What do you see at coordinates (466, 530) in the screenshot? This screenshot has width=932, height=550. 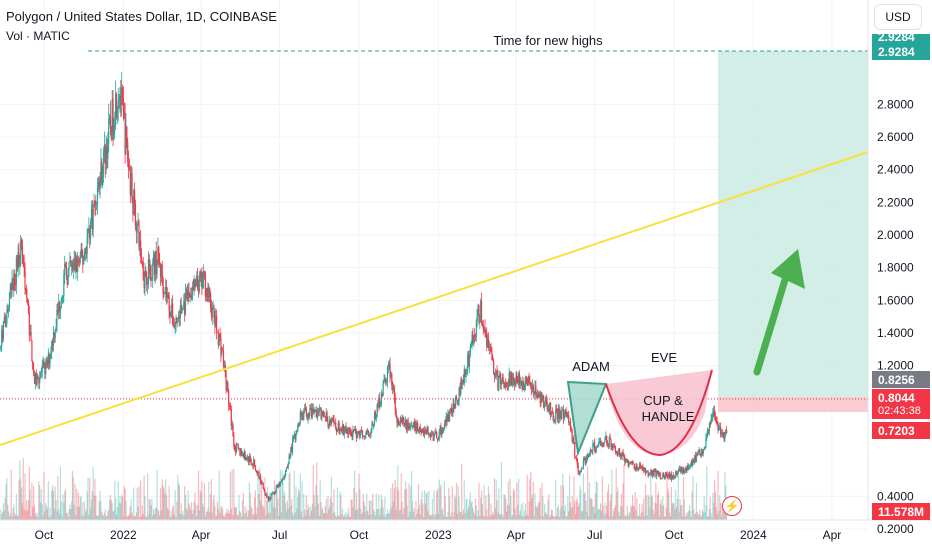 I see `time-axis: Oct 2022 Apr Jul Oct 2023 Apr Jul Oct 2024 Apr` at bounding box center [466, 530].